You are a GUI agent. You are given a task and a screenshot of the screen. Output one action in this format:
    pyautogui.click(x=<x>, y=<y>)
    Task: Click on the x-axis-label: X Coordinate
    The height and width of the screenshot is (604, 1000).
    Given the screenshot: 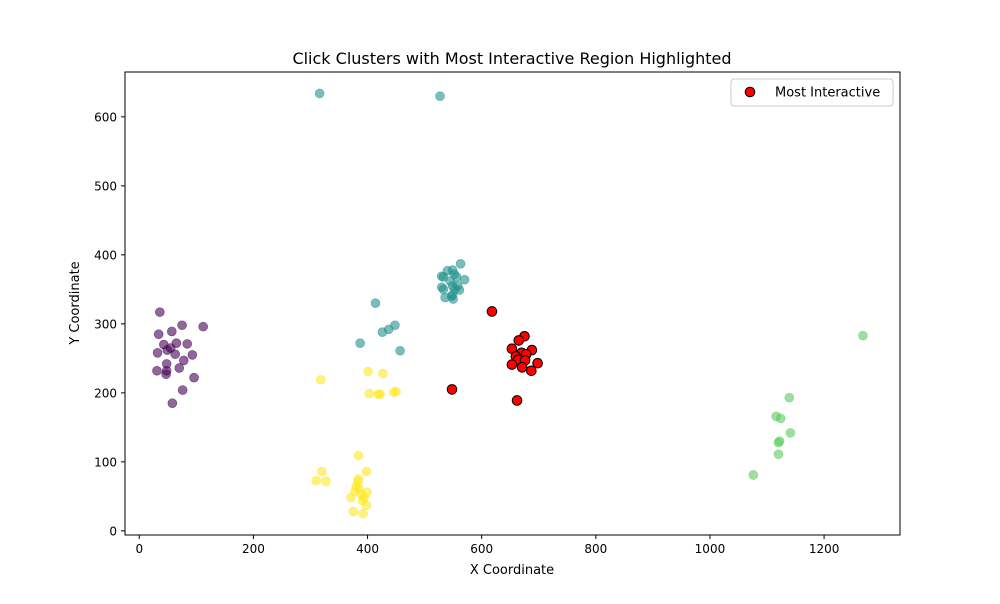 What is the action you would take?
    pyautogui.click(x=512, y=570)
    